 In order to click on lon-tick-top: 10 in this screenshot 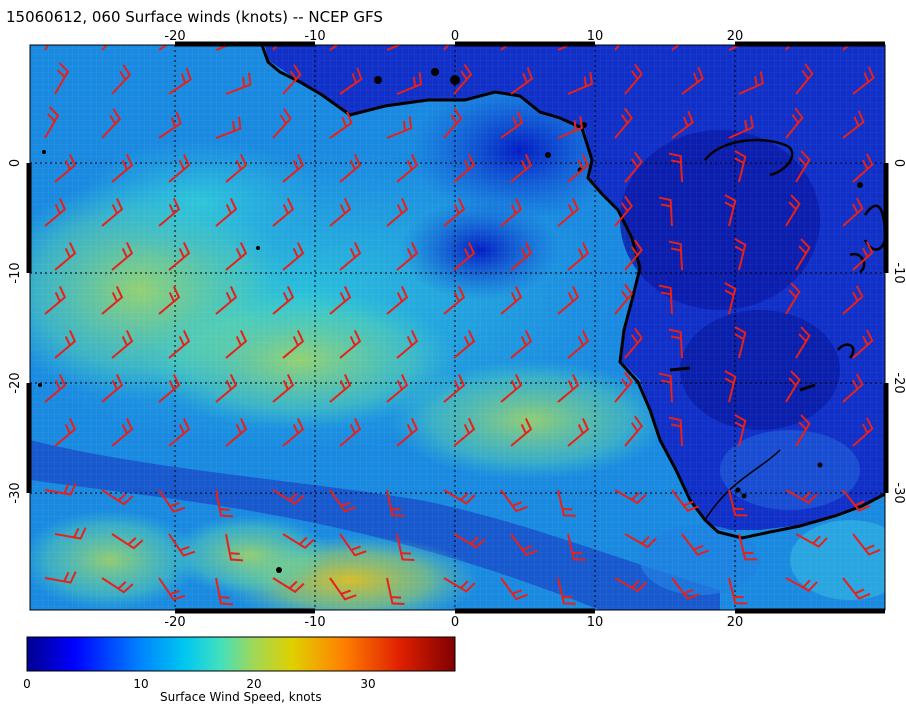, I will do `click(595, 36)`.